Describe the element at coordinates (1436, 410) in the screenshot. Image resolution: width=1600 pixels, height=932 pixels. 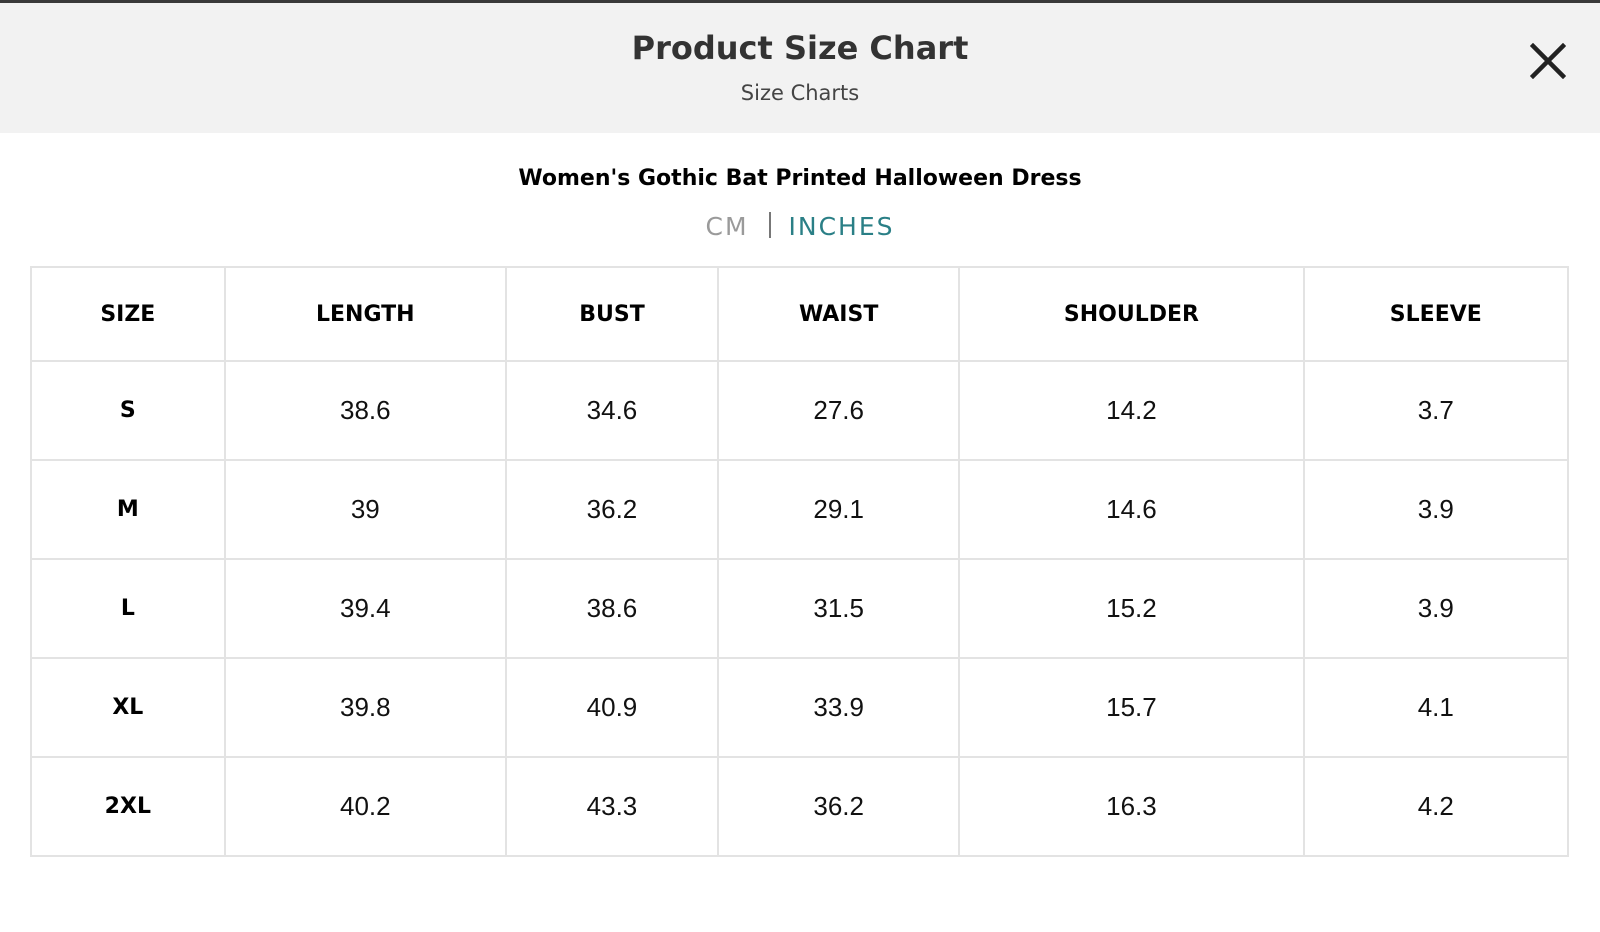
I see `measurement: 3.7` at that location.